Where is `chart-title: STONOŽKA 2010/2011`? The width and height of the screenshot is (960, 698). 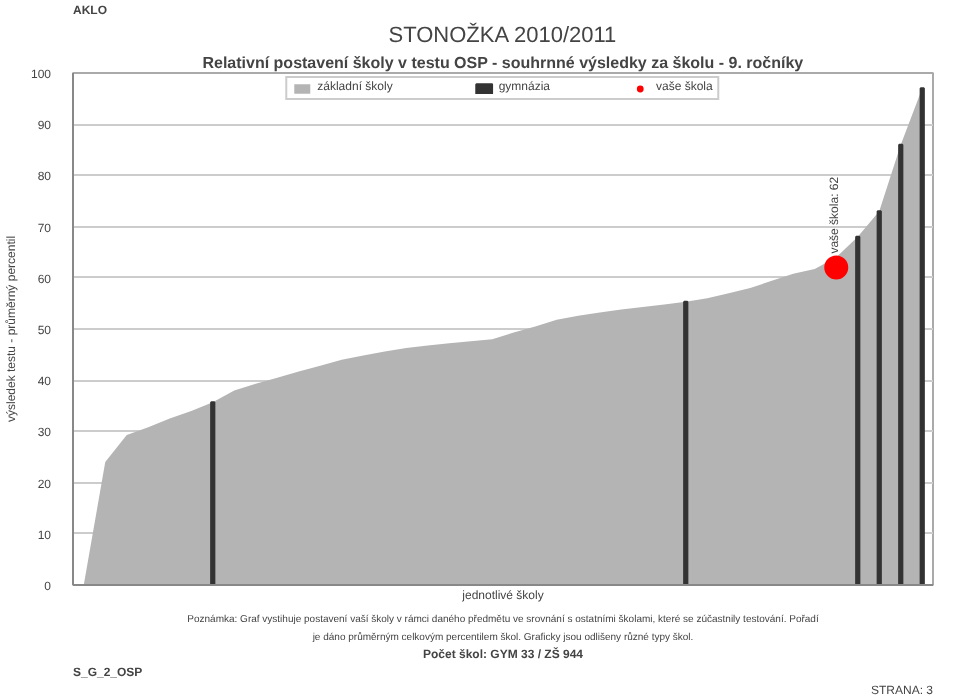
chart-title: STONOŽKA 2010/2011 is located at coordinates (502, 35).